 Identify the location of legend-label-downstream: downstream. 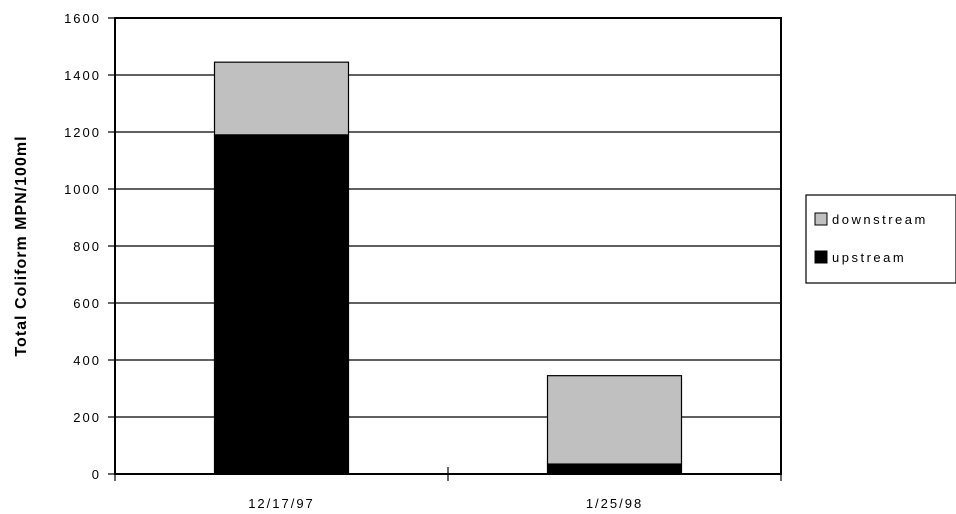
(880, 219).